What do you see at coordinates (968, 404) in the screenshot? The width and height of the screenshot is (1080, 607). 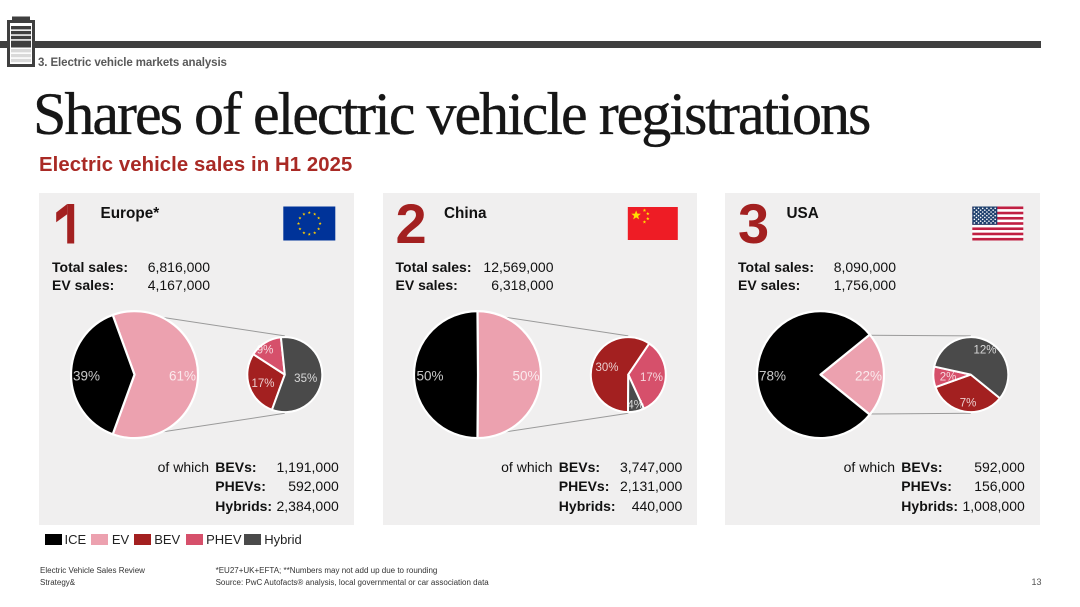 I see `svg-text: 7%` at bounding box center [968, 404].